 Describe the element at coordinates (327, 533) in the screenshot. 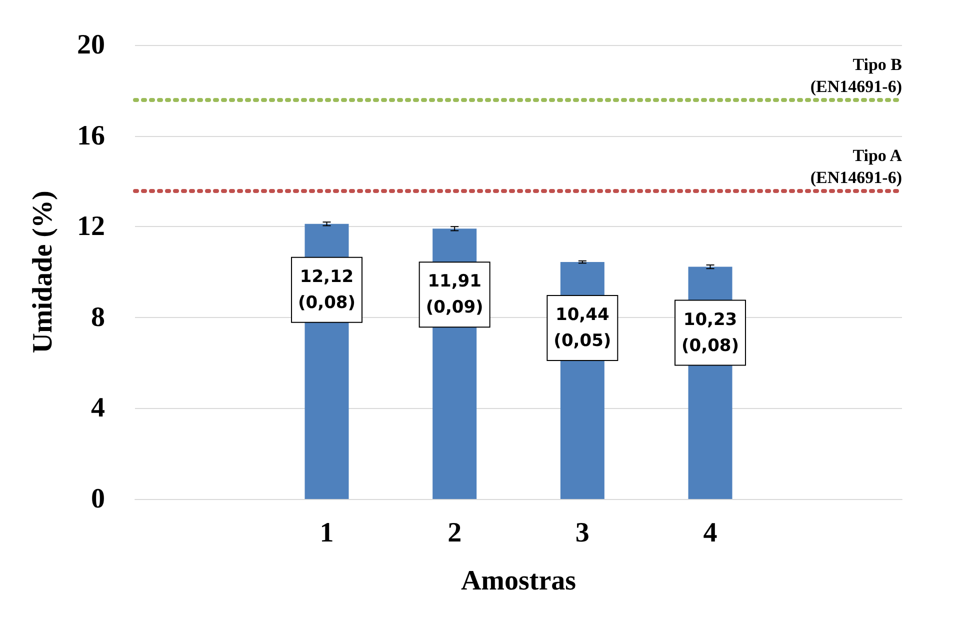

I see `x-tick-label: 1` at that location.